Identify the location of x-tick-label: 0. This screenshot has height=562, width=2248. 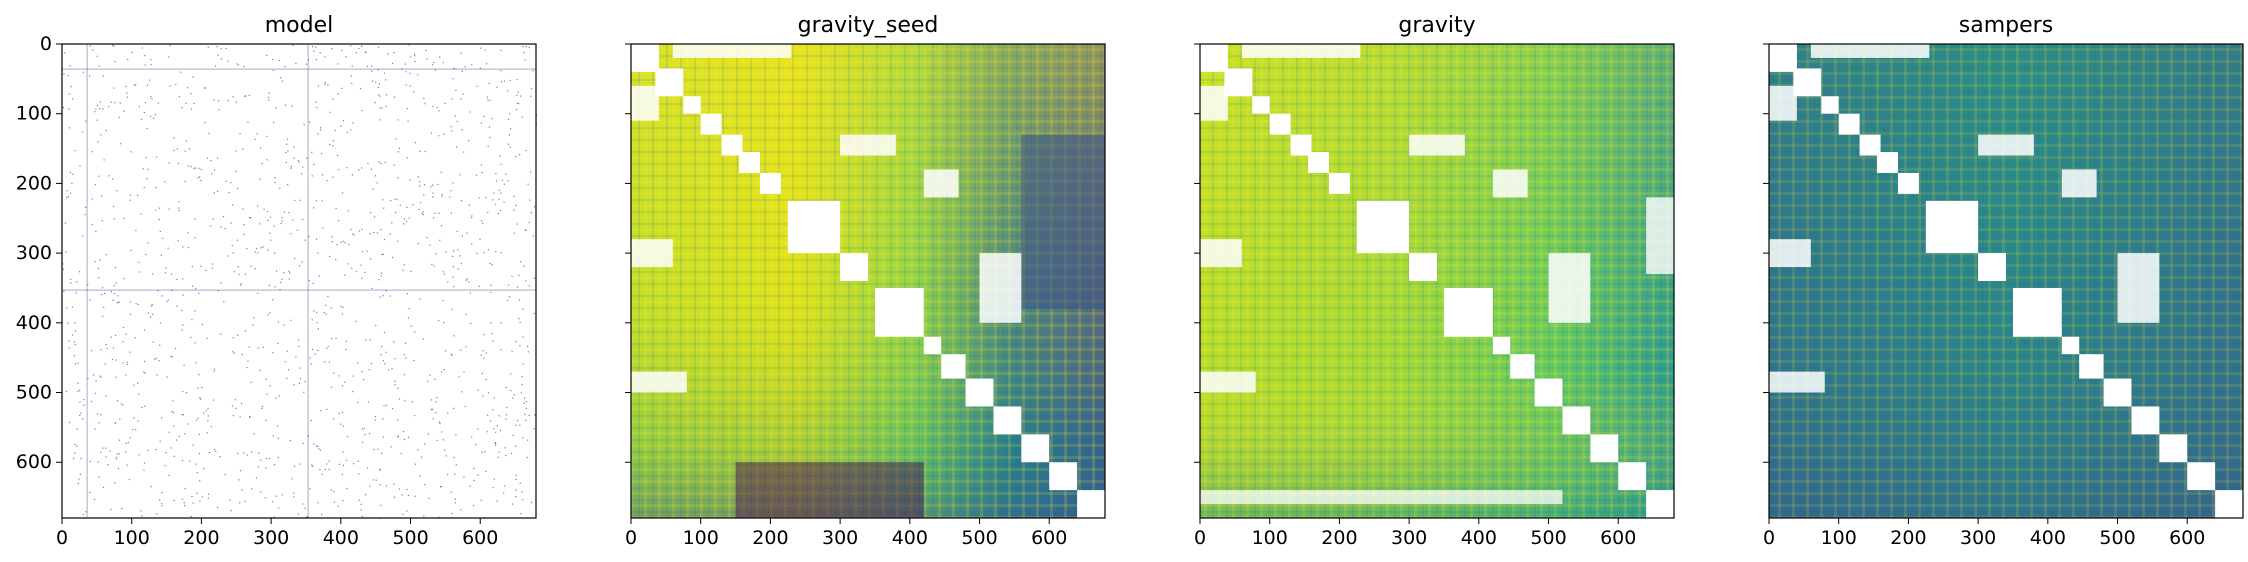
(62, 538).